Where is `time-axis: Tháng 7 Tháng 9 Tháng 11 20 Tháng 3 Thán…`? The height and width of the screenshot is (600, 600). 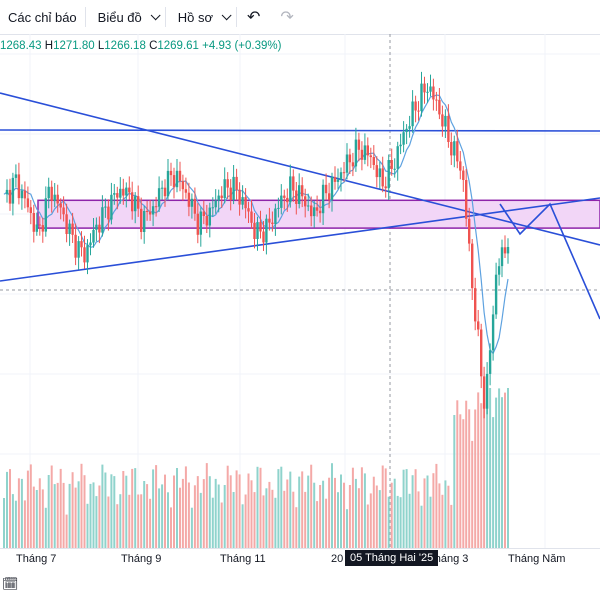
time-axis: Tháng 7 Tháng 9 Tháng 11 20 Tháng 3 Thán… is located at coordinates (300, 558).